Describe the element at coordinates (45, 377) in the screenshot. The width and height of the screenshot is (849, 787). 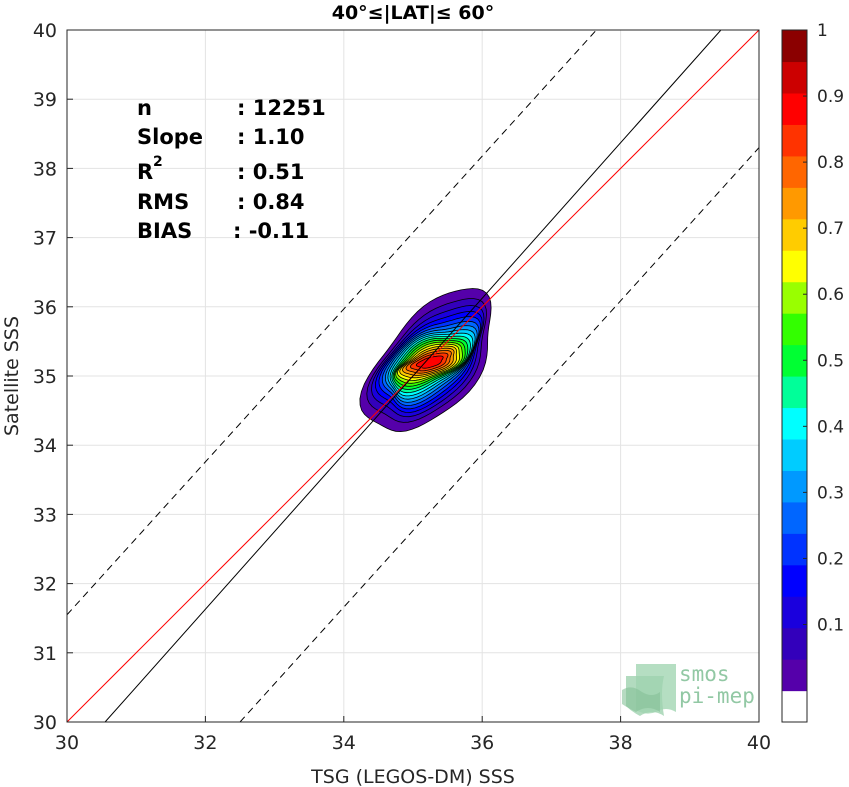
I see `y-tick-label: 35` at that location.